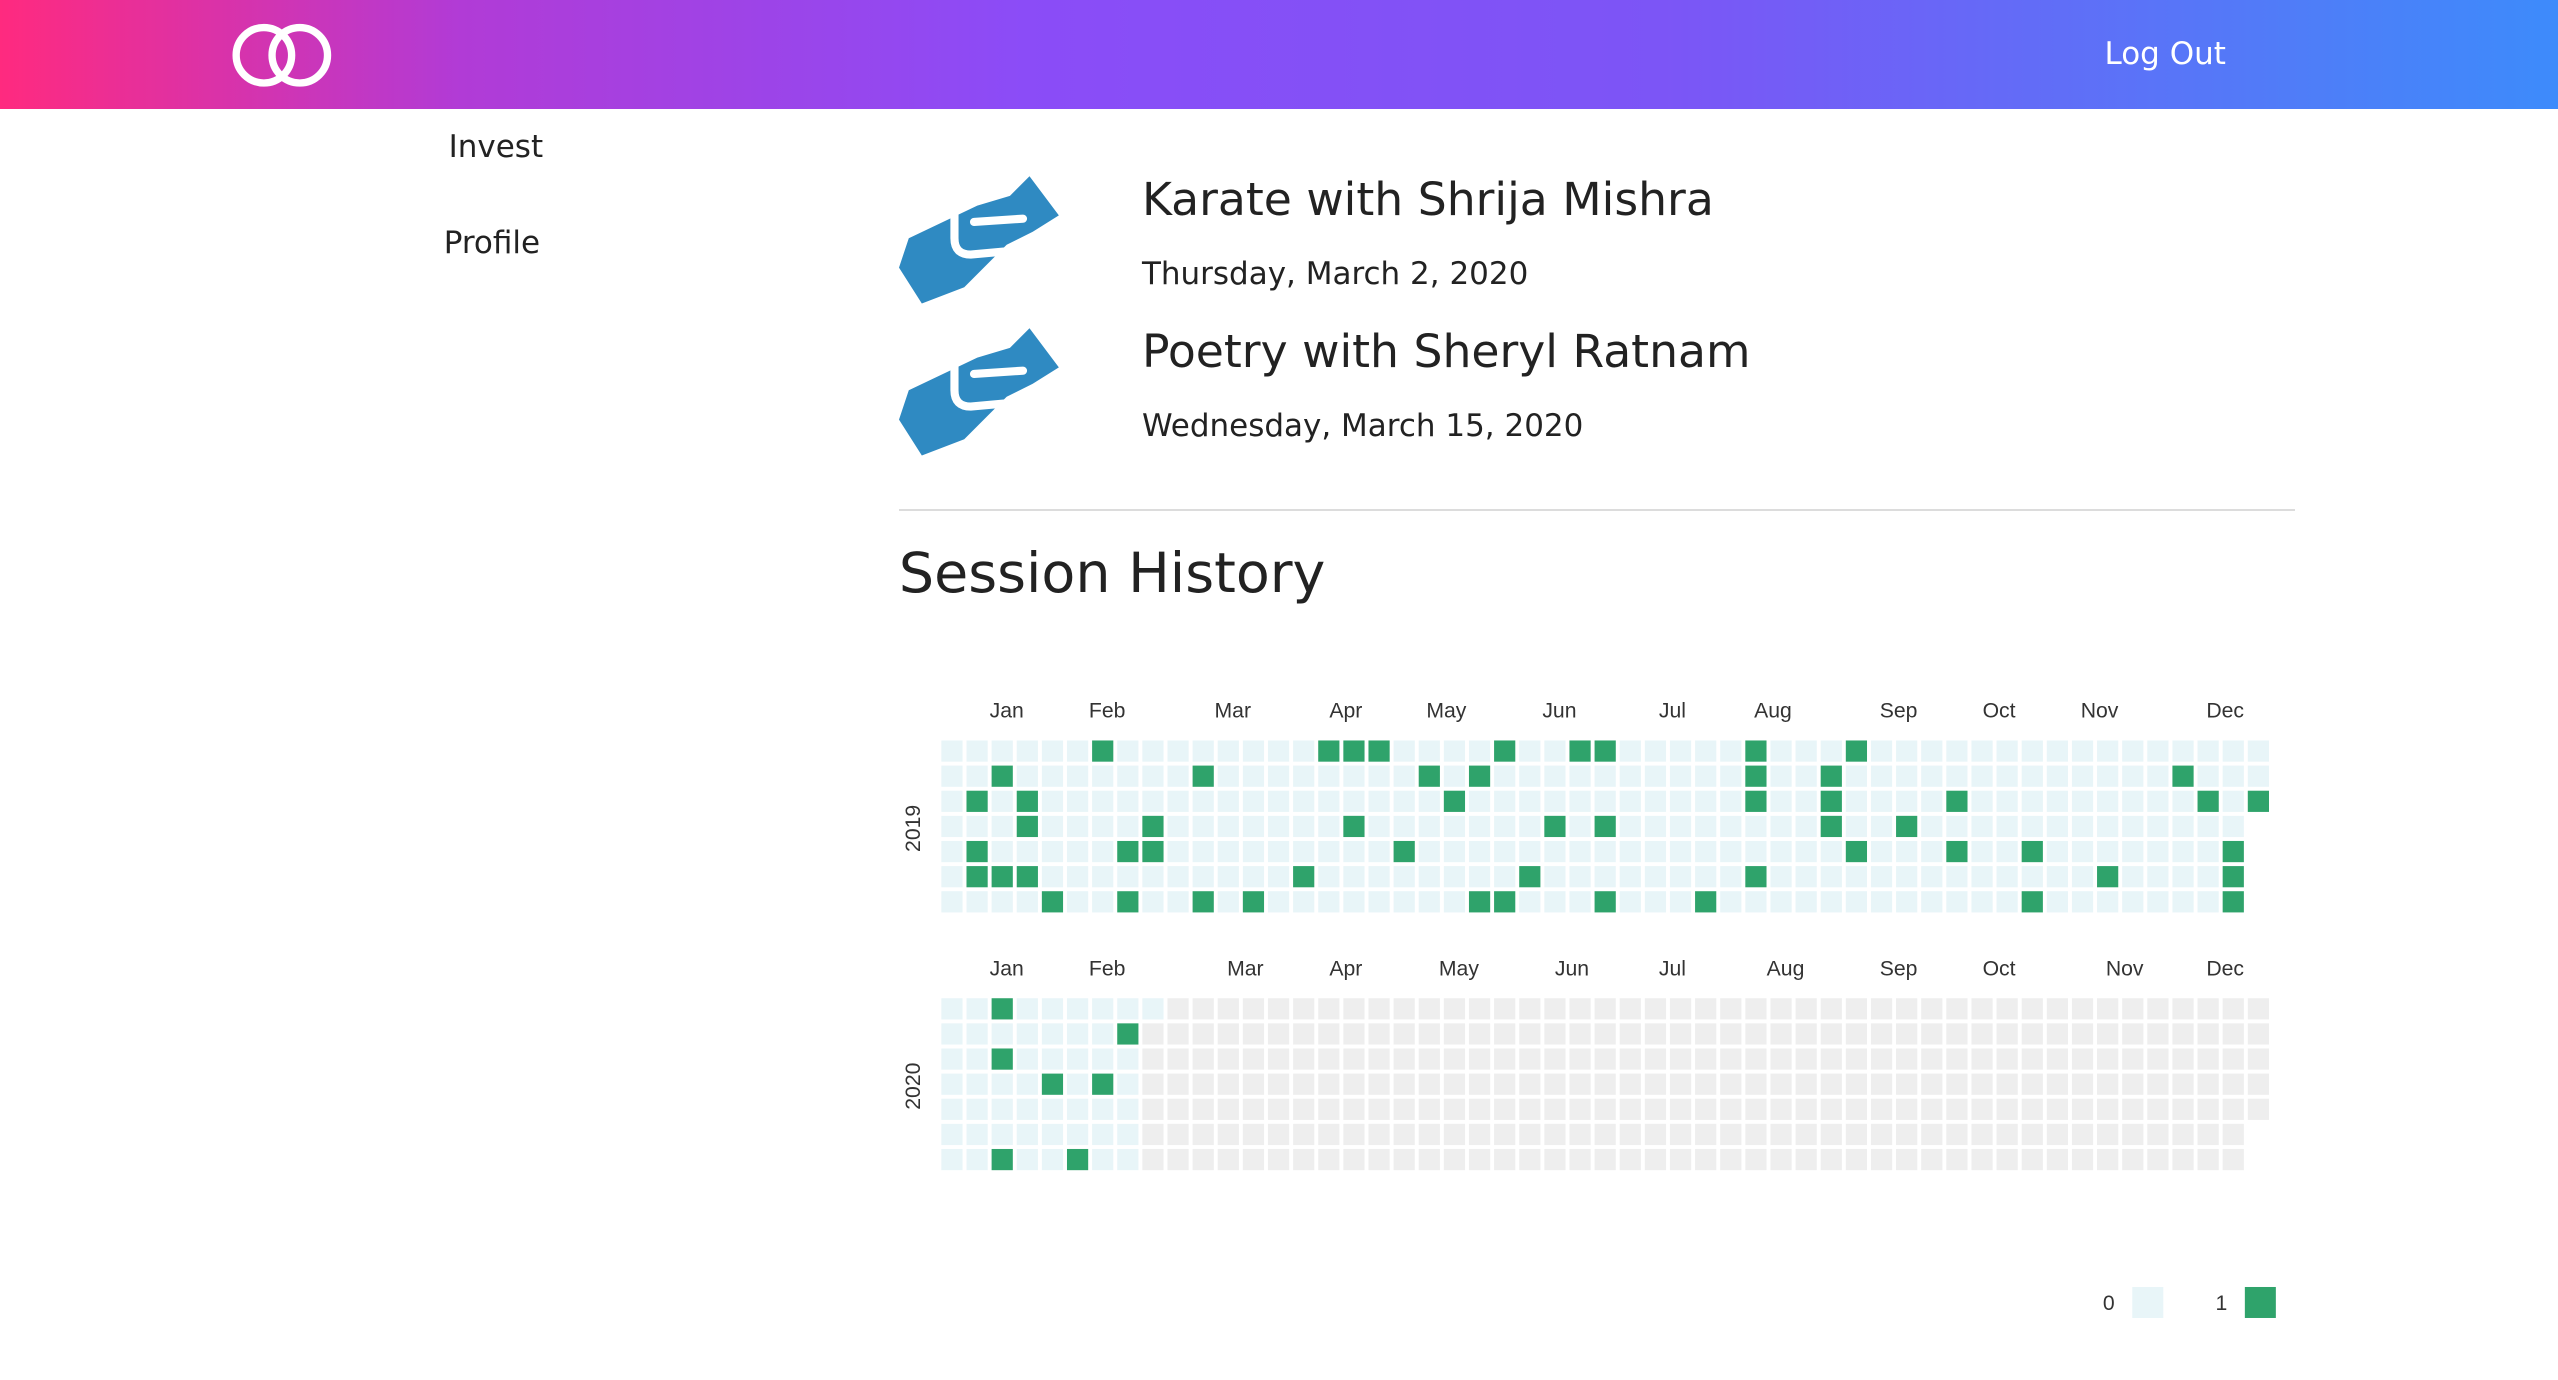  What do you see at coordinates (496, 146) in the screenshot?
I see `sidebar-item-invest: Invest` at bounding box center [496, 146].